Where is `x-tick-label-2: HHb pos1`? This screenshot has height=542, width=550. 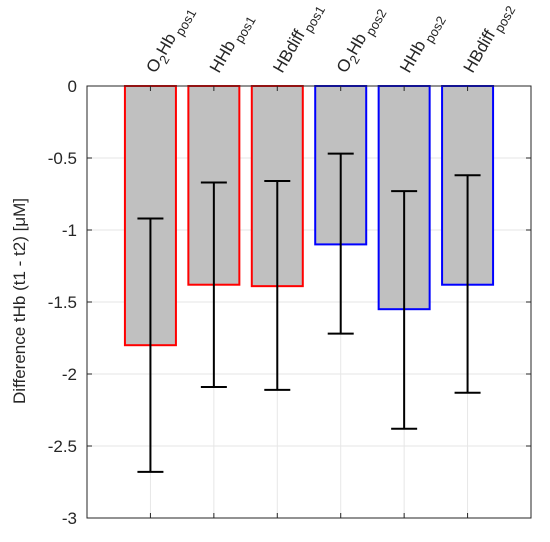 x-tick-label-2: HHb pos1 is located at coordinates (232, 43).